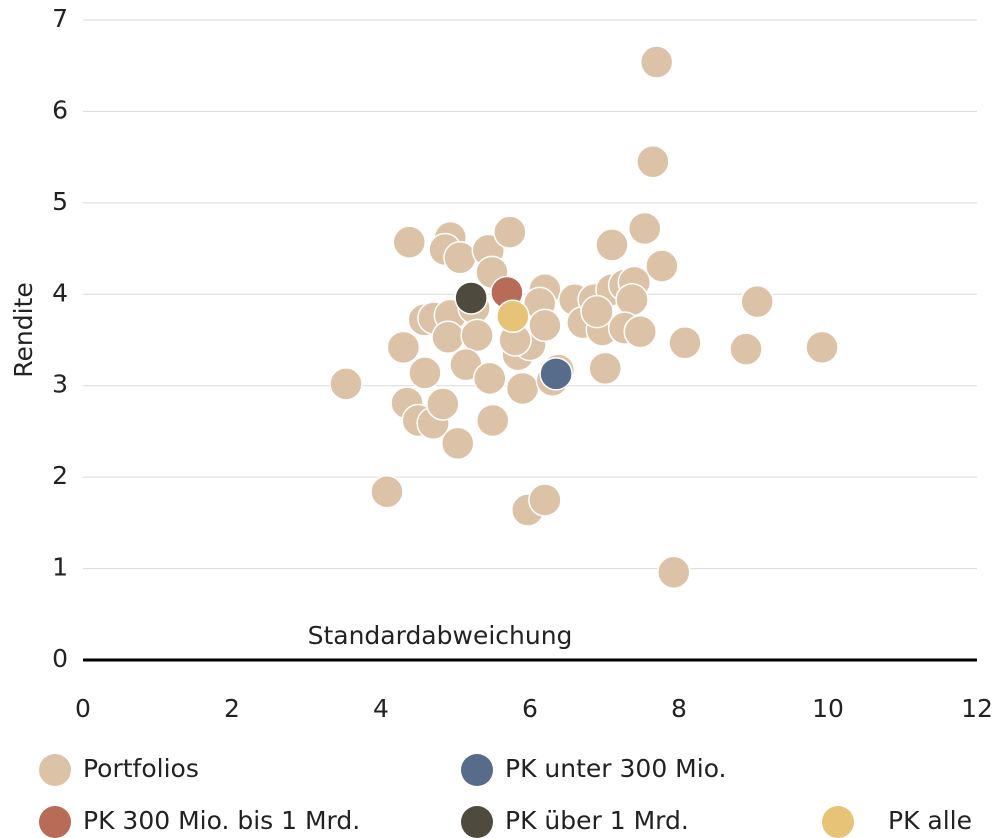 The width and height of the screenshot is (996, 838). What do you see at coordinates (60, 658) in the screenshot?
I see `y-tick-label: 0` at bounding box center [60, 658].